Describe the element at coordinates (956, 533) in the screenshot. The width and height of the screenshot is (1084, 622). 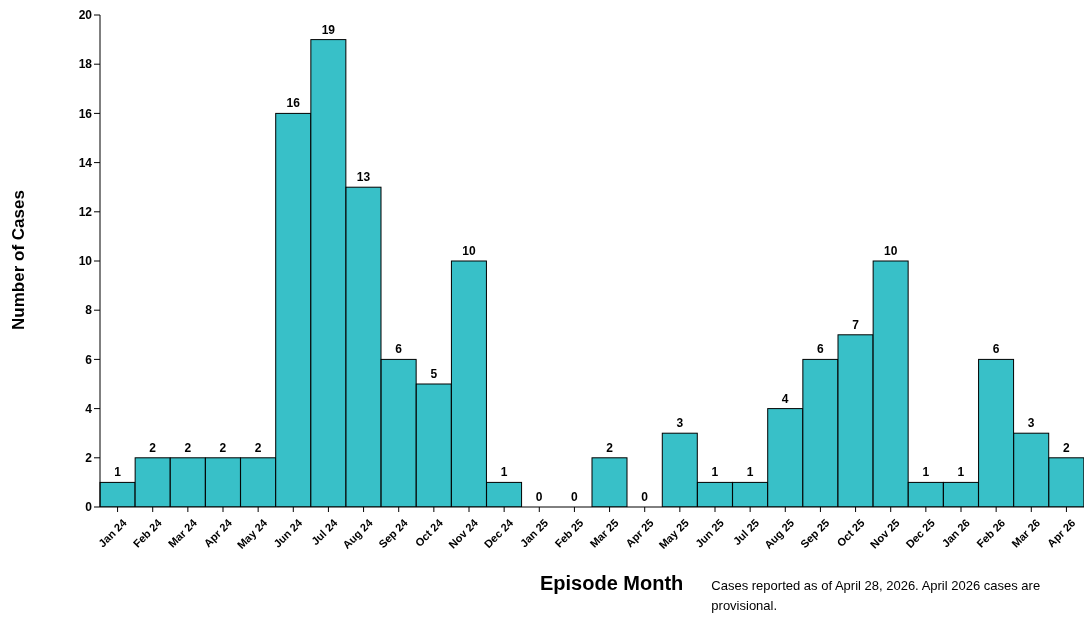
I see `x-tick-label: Jan 26` at that location.